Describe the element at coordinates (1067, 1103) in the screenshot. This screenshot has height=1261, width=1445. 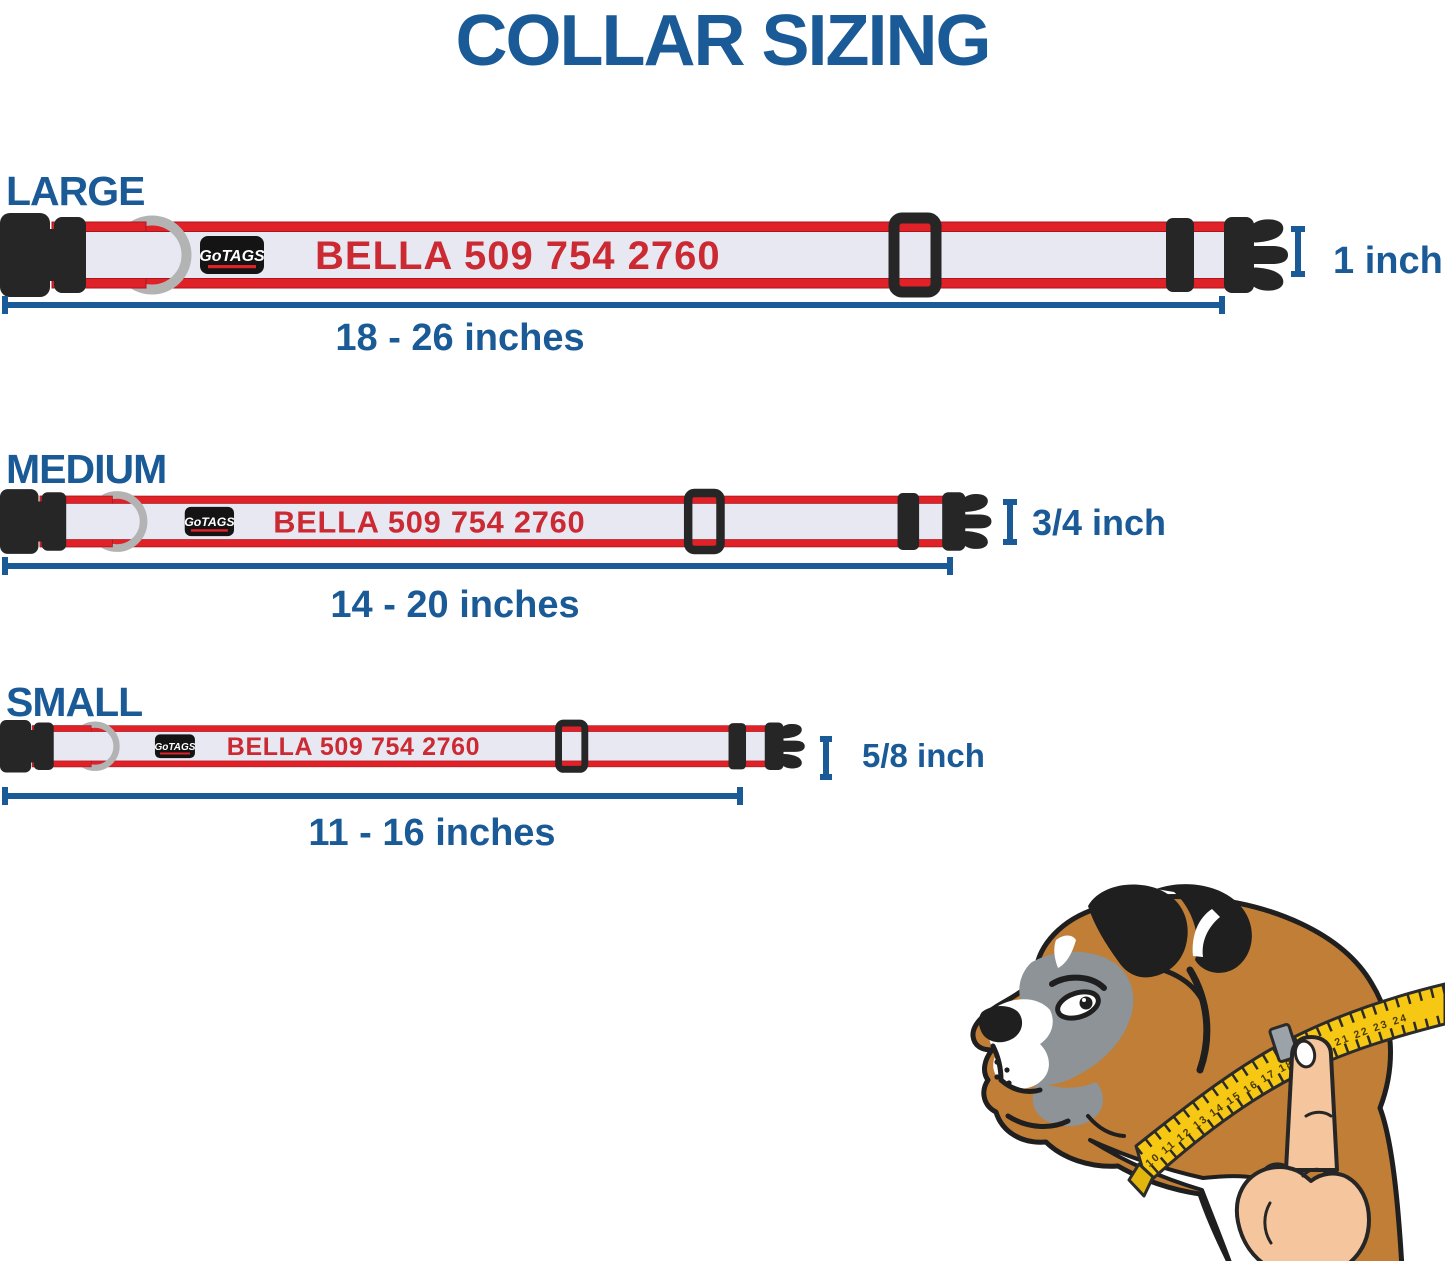
I see `dog-gray-jowl` at that location.